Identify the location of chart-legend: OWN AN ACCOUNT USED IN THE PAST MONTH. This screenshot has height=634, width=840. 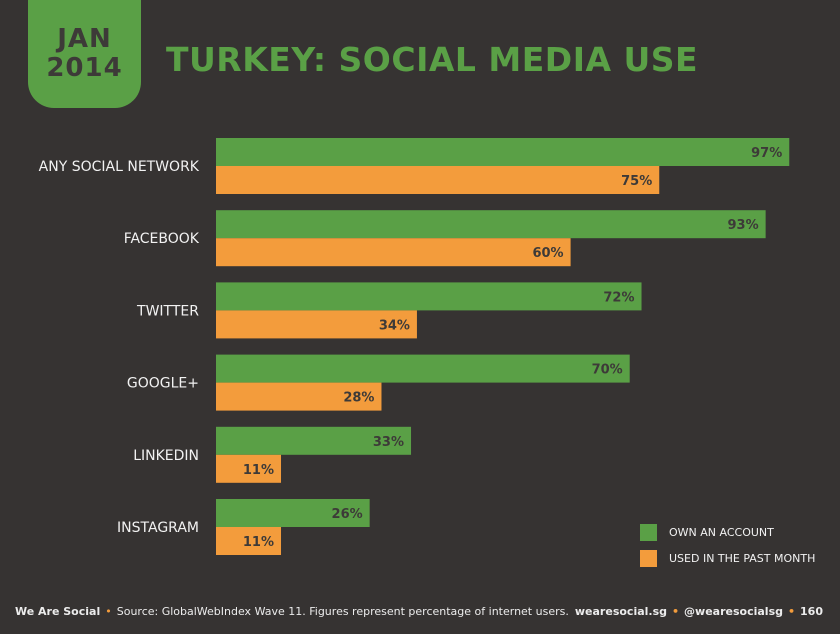
(727, 545).